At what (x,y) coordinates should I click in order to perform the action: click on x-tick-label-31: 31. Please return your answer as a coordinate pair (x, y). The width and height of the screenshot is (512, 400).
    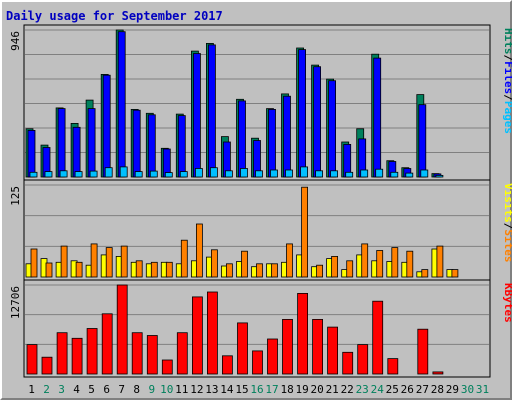
    Looking at the image, I should click on (482, 389).